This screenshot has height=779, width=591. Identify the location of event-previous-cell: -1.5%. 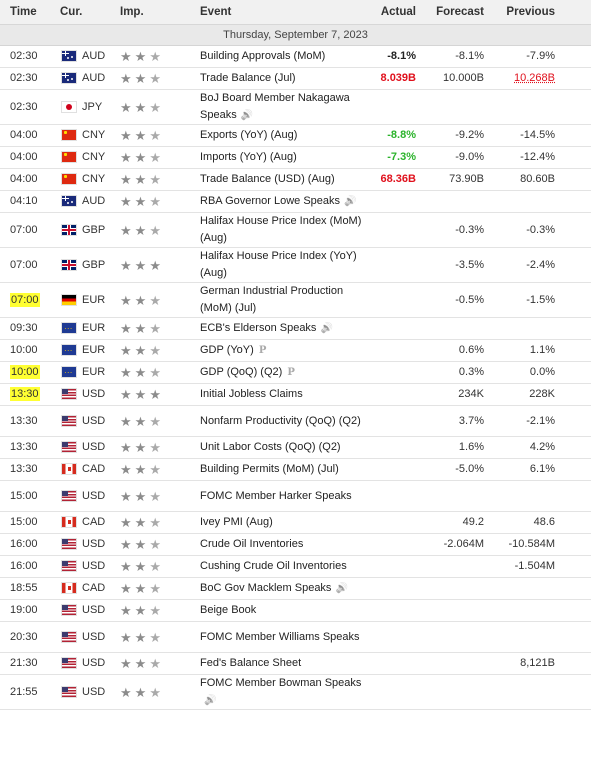
(539, 300).